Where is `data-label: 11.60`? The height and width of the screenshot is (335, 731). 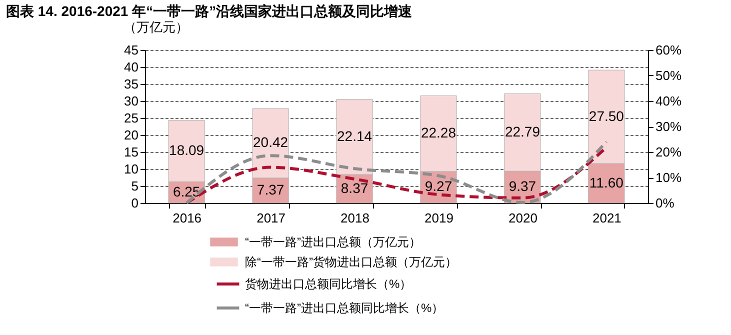 data-label: 11.60 is located at coordinates (606, 182).